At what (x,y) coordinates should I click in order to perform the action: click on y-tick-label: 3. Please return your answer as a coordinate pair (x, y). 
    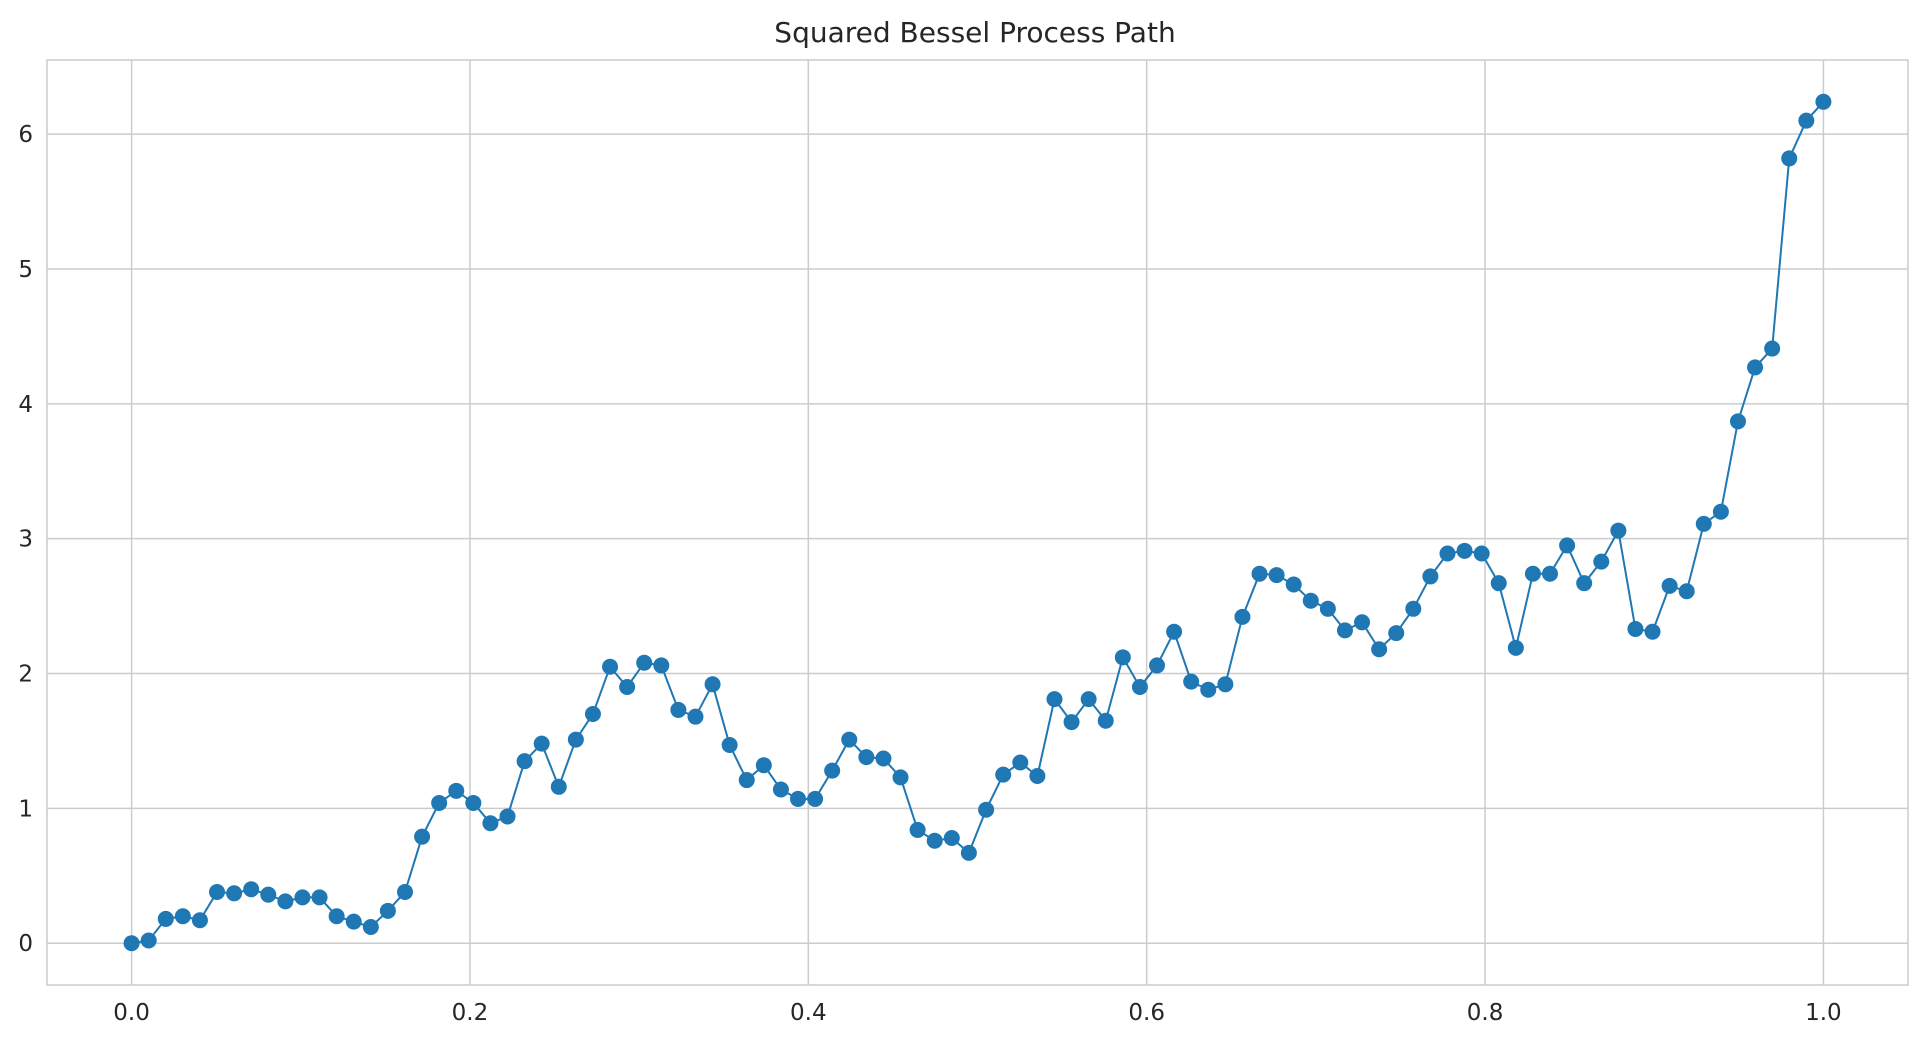
    Looking at the image, I should click on (25, 540).